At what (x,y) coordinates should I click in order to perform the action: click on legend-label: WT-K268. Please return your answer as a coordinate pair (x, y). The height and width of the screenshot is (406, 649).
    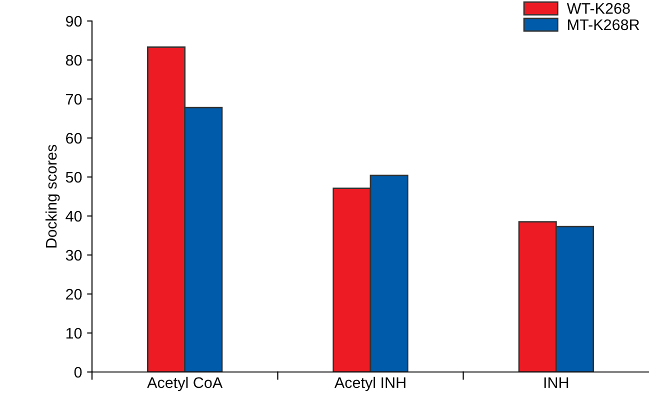
    Looking at the image, I should click on (598, 8).